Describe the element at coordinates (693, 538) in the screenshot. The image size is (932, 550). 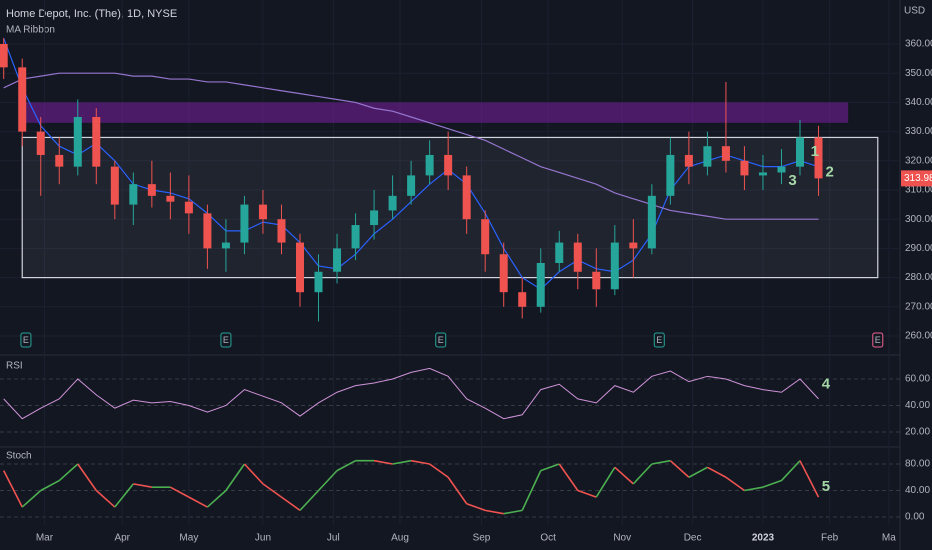
I see `x-tick-label: Dec` at that location.